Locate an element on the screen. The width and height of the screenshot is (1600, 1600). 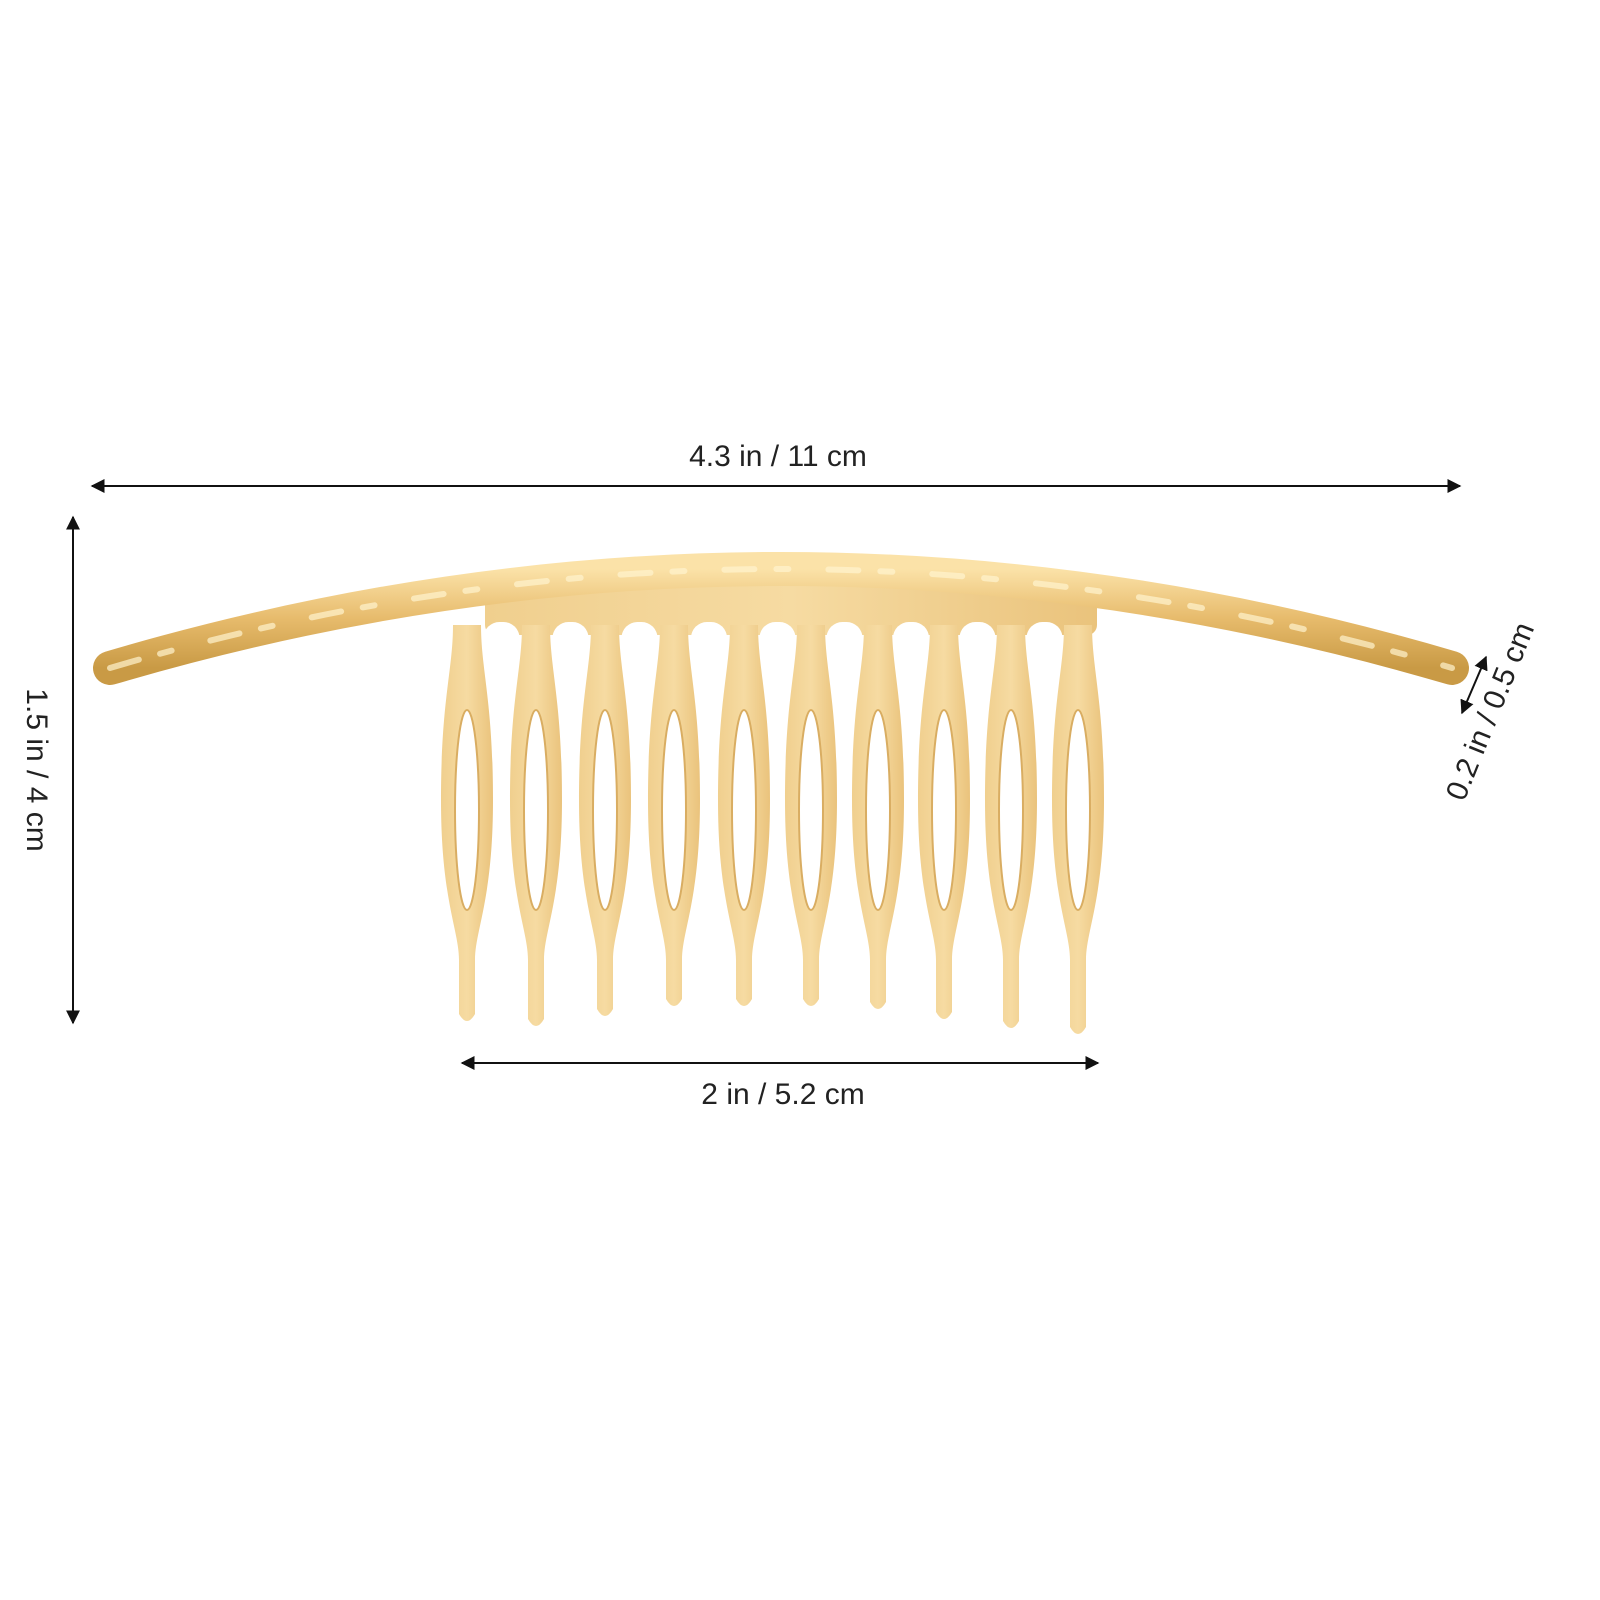
width-label: 4.3 in / 11 cm is located at coordinates (778, 456).